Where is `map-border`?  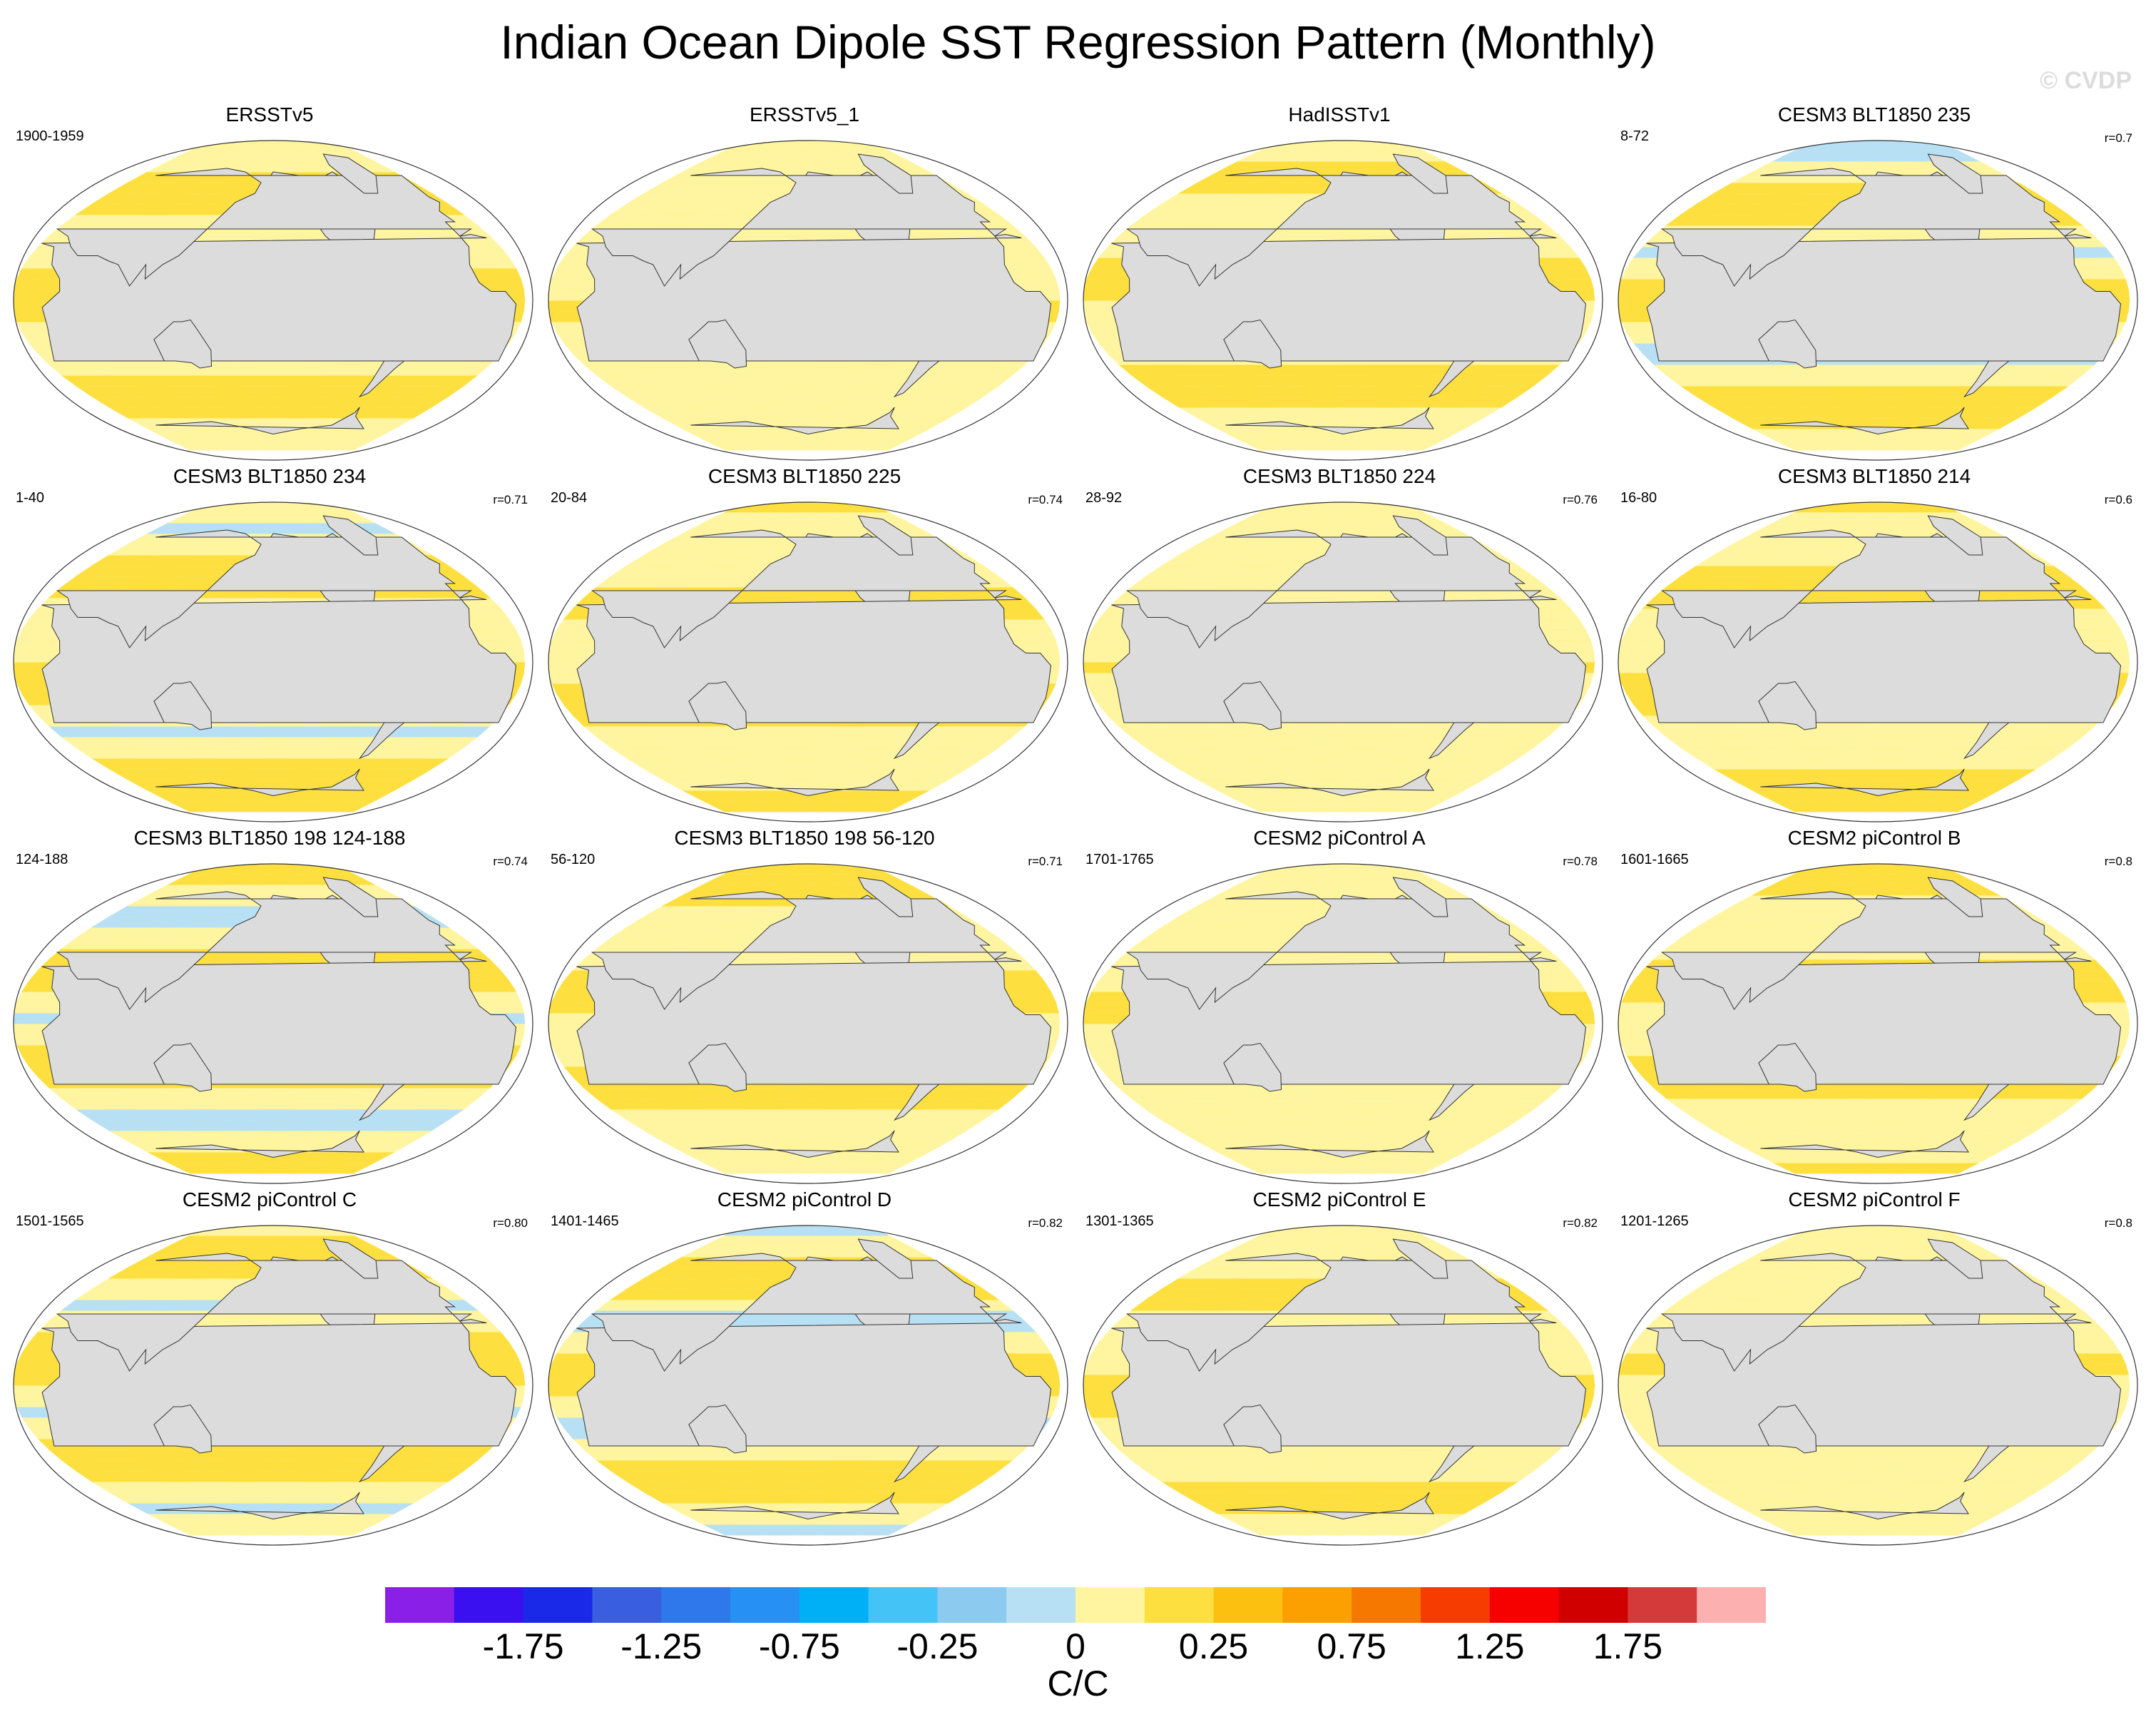
map-border is located at coordinates (273, 300).